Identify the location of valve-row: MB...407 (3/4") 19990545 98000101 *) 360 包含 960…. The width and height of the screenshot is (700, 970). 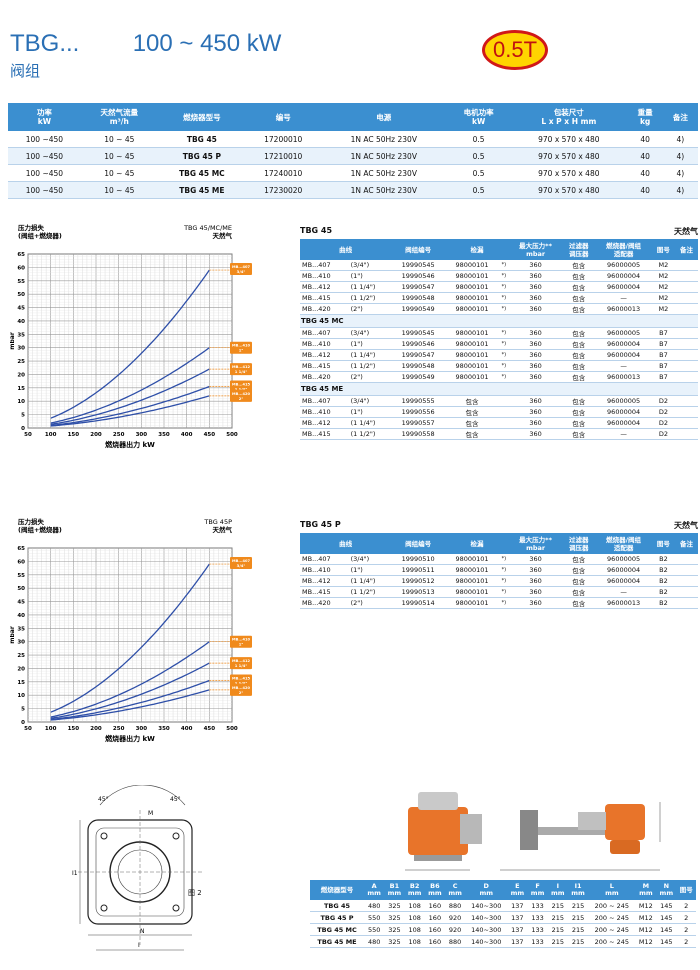
(499, 333).